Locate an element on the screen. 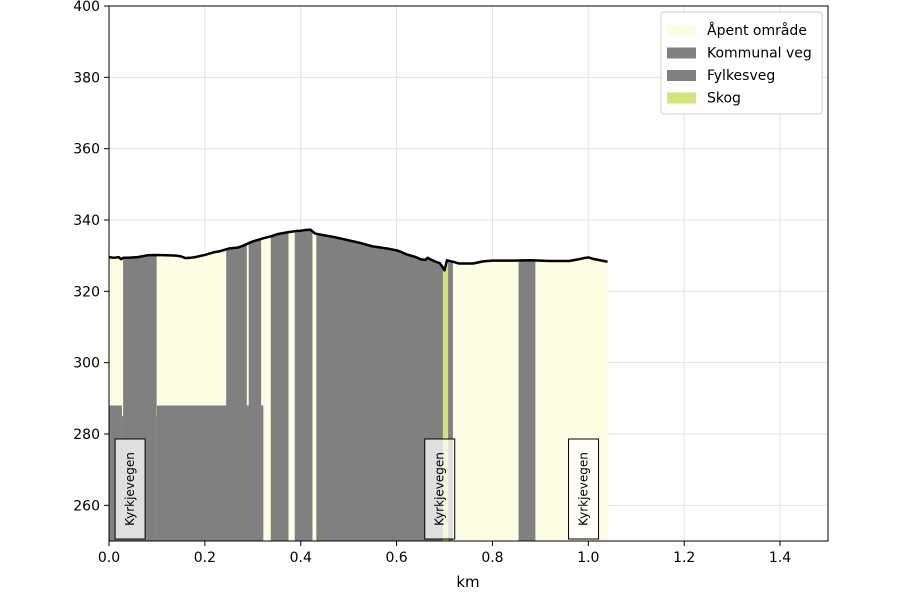  elevation-line is located at coordinates (358, 250).